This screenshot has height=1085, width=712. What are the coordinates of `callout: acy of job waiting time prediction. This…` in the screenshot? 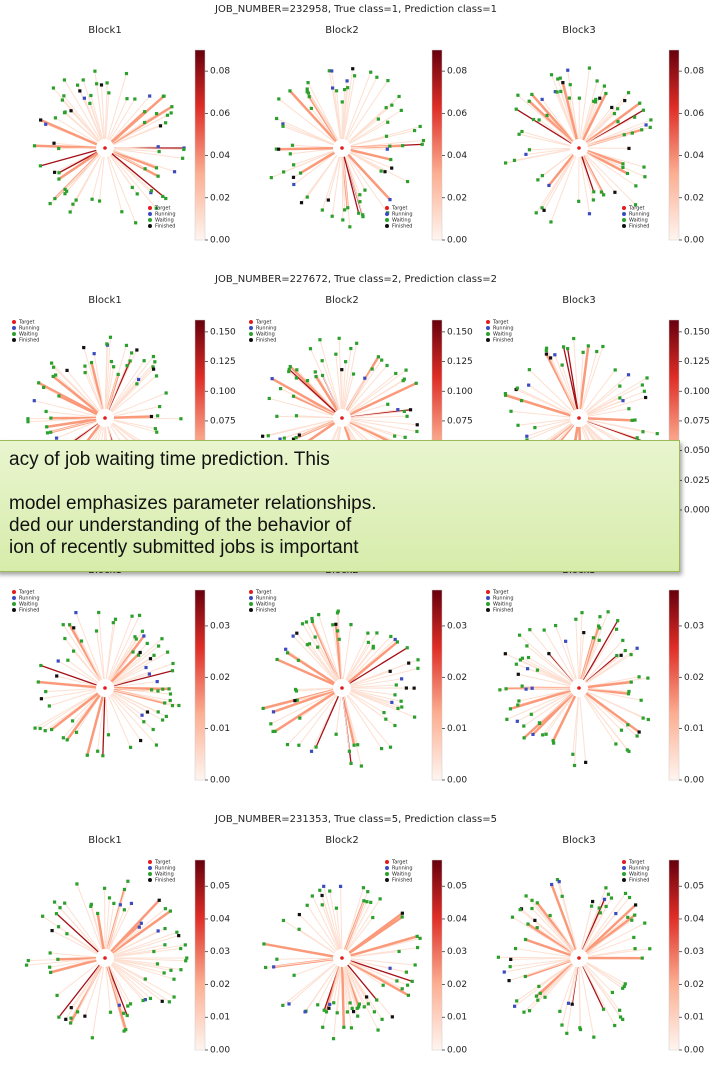 It's located at (340, 506).